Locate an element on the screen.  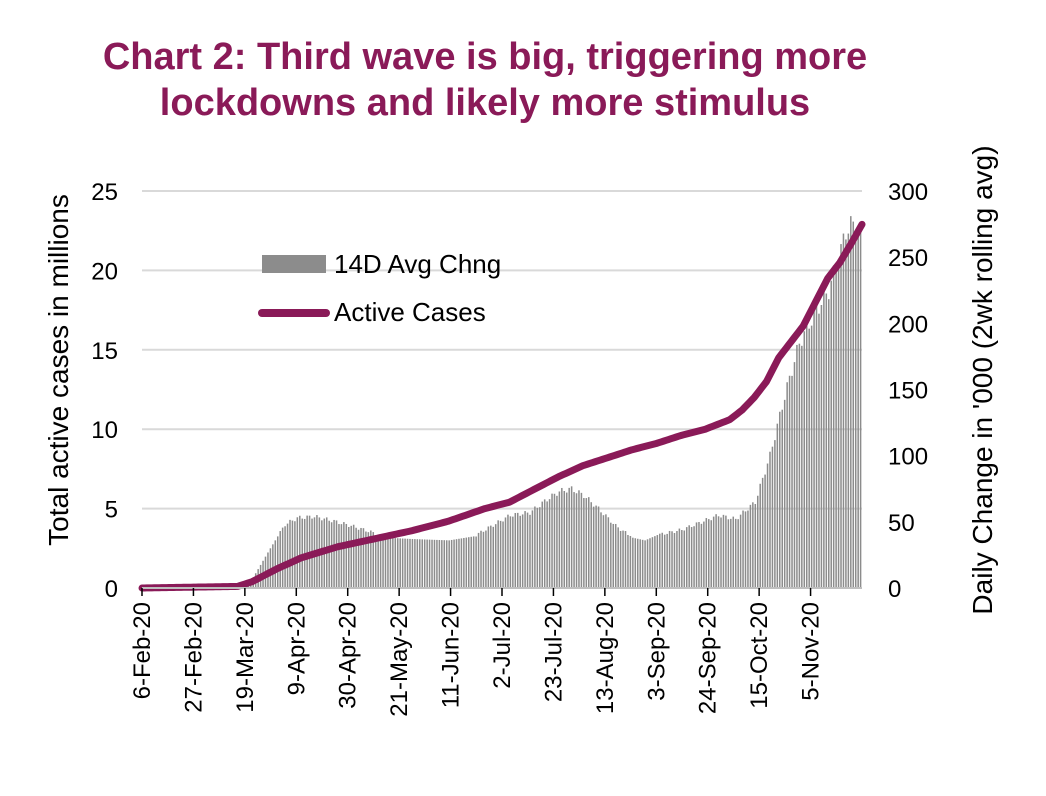
x-tick-label: 24-Sep-20 is located at coordinates (708, 658).